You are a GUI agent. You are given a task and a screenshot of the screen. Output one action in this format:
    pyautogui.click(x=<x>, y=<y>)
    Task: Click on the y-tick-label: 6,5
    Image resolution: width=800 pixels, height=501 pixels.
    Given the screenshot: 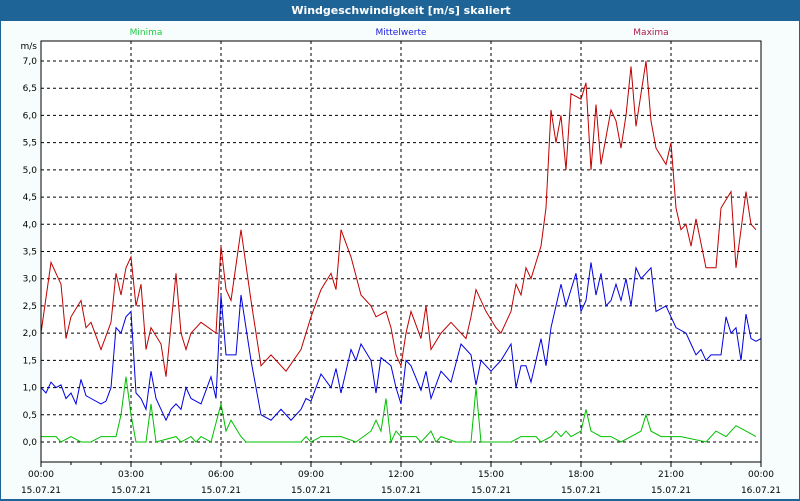 What is the action you would take?
    pyautogui.click(x=30, y=89)
    